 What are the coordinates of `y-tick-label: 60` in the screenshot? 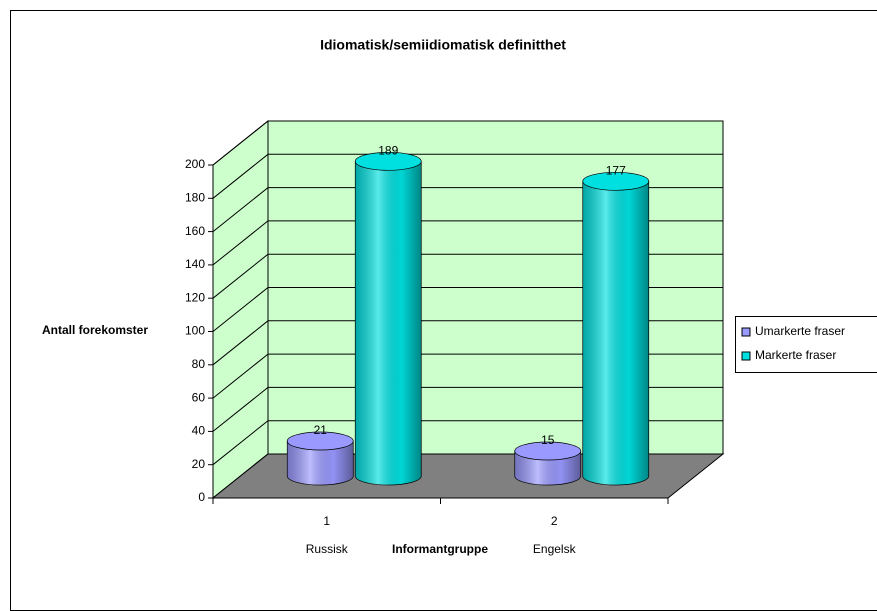 It's located at (199, 397).